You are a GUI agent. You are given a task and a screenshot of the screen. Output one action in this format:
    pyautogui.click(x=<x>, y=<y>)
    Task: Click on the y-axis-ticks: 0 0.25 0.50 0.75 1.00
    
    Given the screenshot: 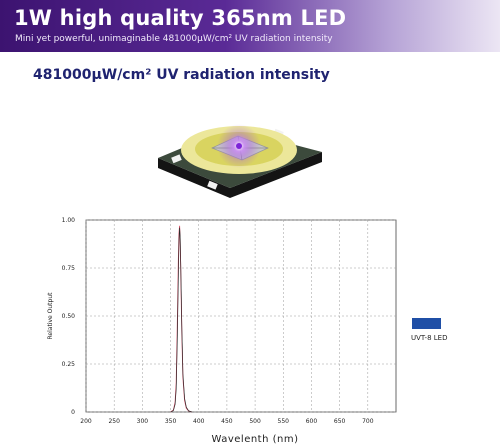 What is the action you would take?
    pyautogui.click(x=69, y=316)
    